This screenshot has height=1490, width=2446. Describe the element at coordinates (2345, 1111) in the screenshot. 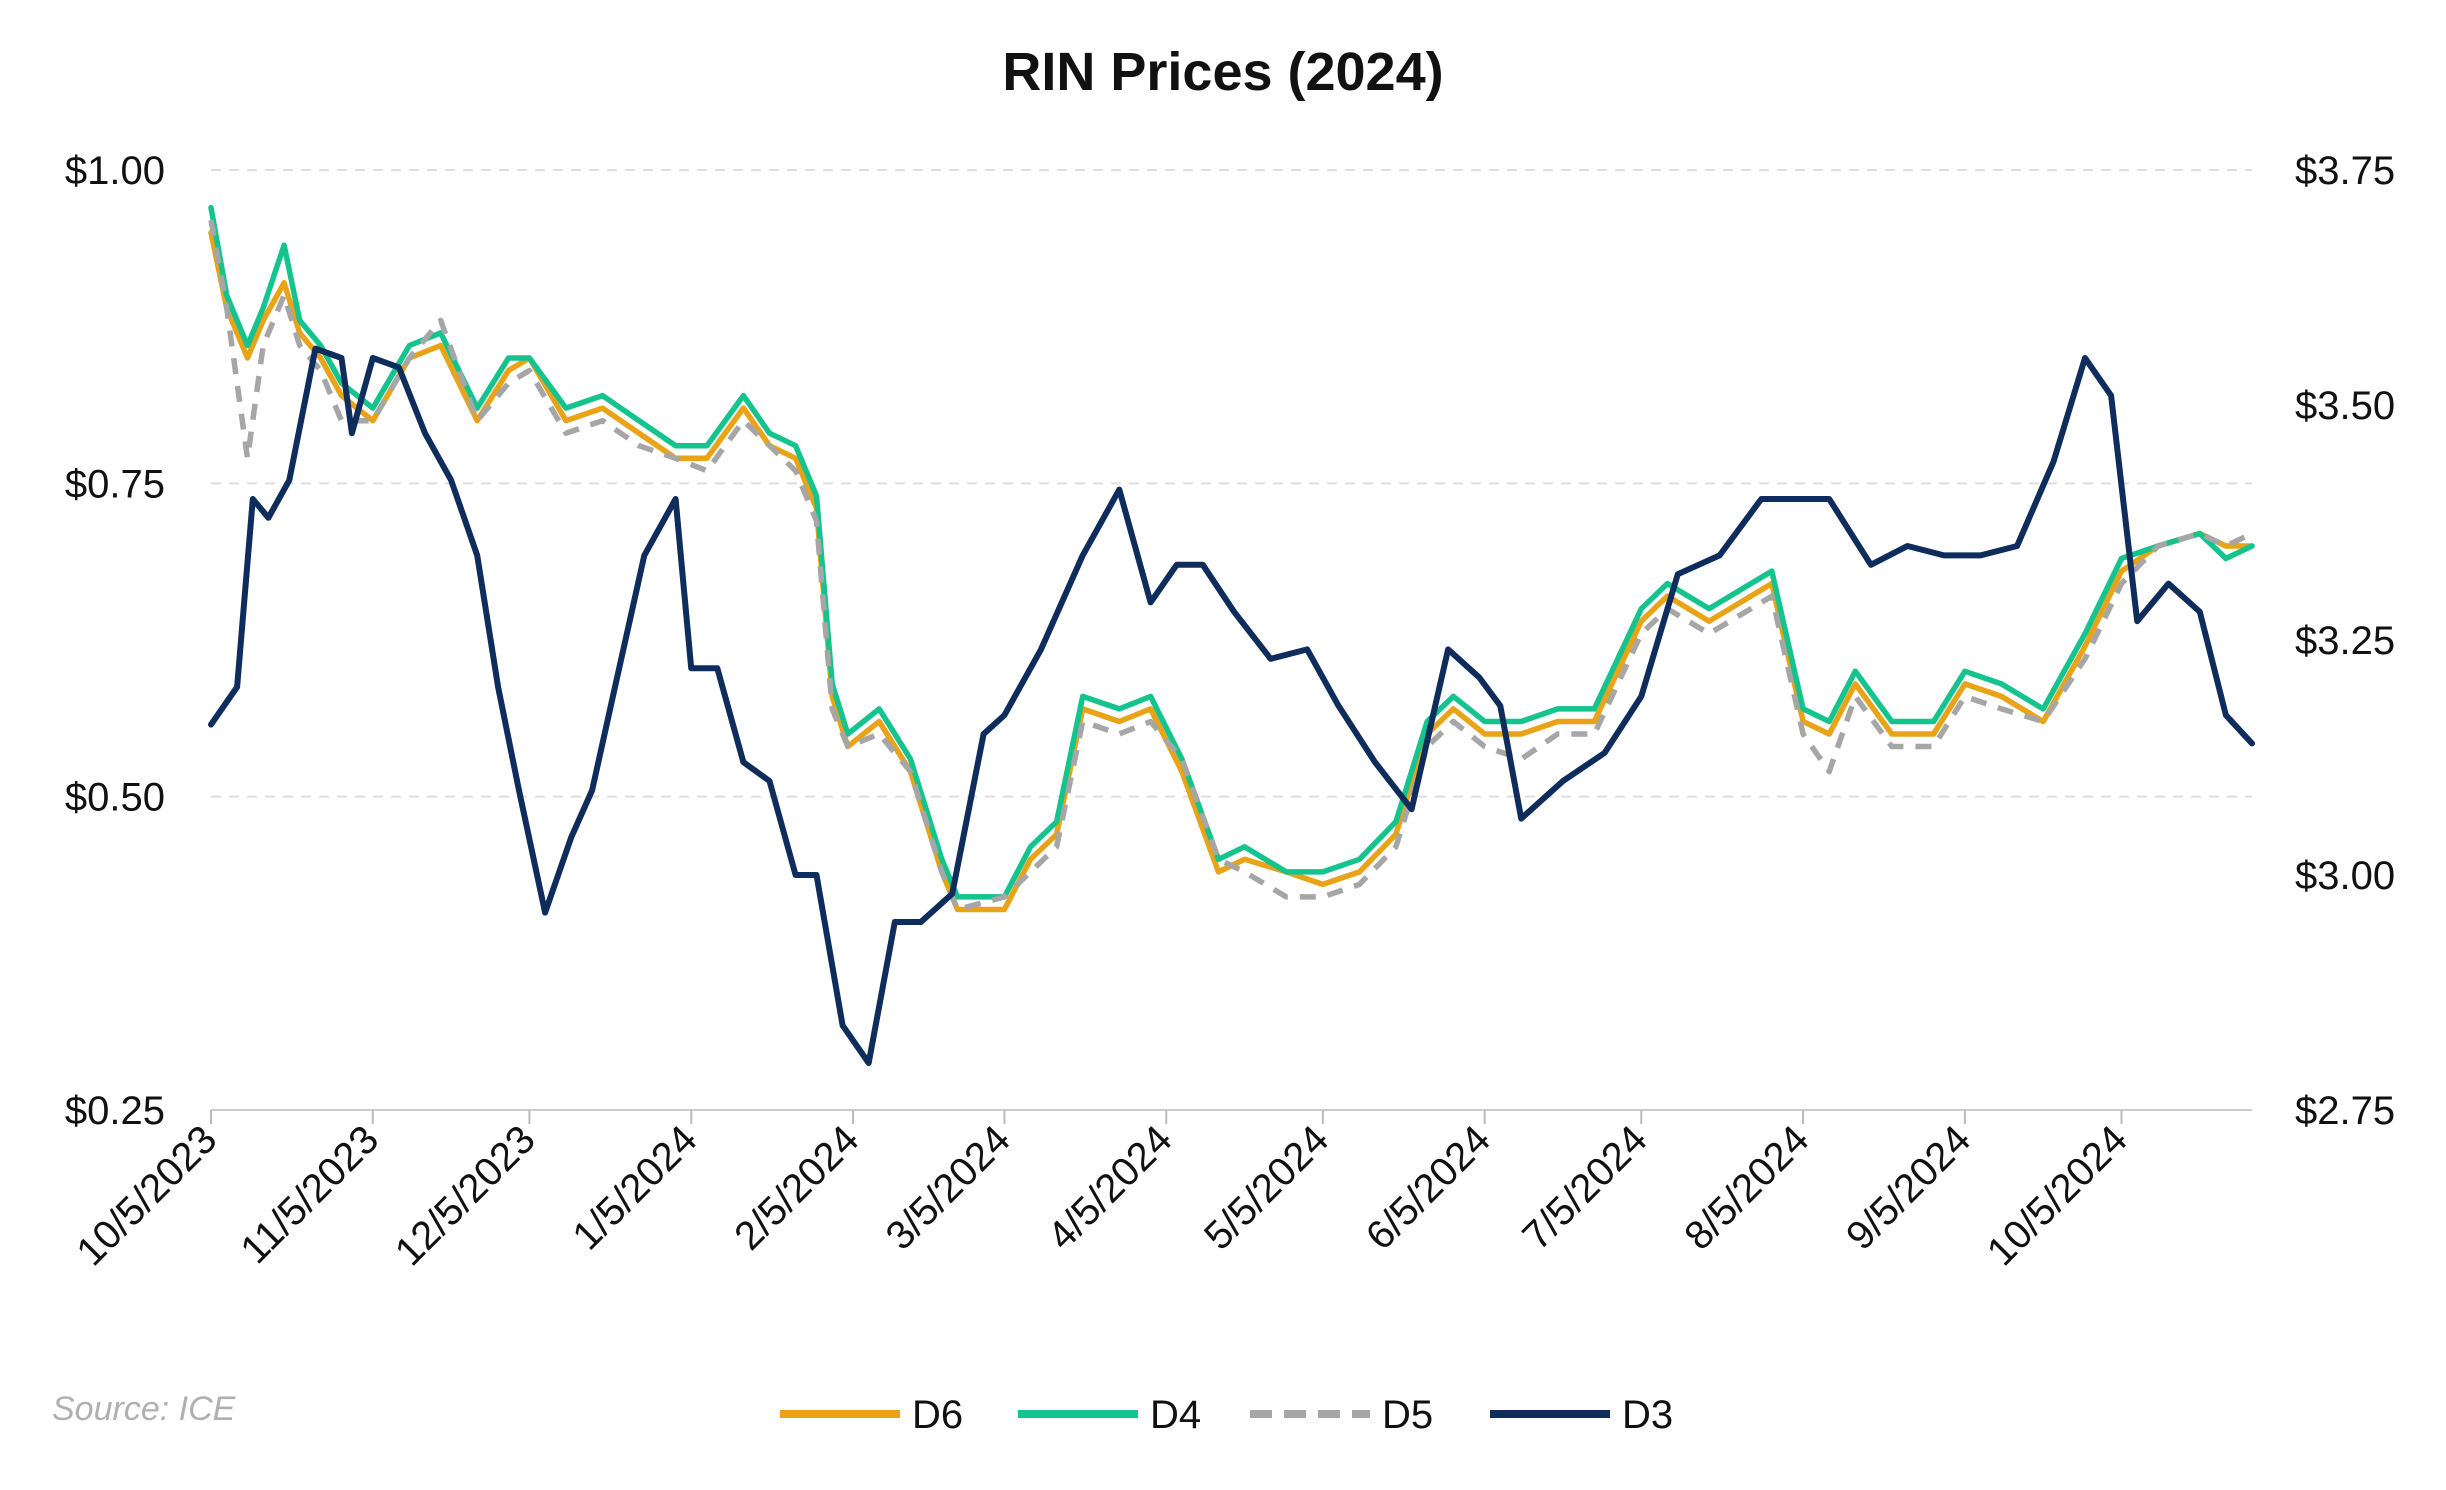

I see `y-right-tick-label: $2.75` at that location.